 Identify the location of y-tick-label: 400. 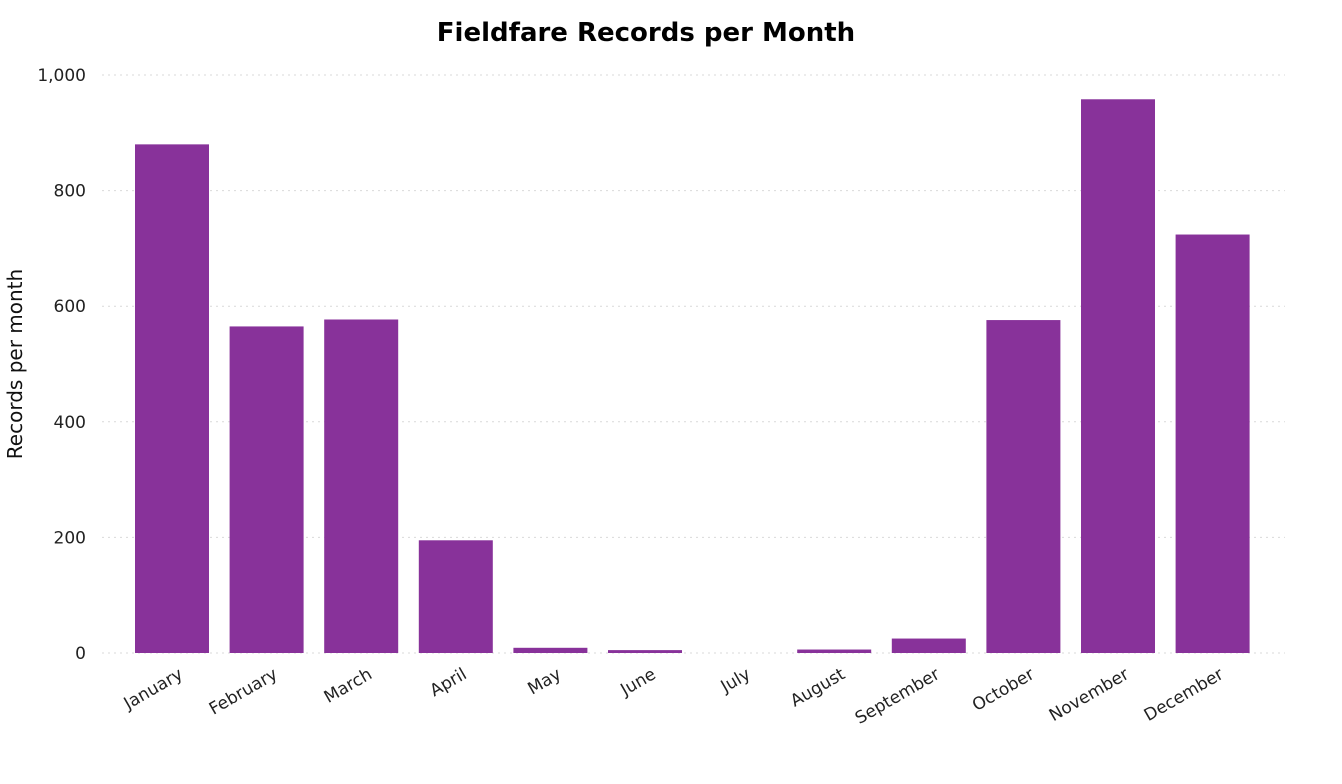
(70, 423).